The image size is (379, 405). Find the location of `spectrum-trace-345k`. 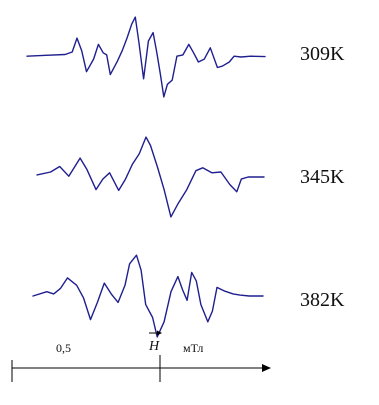

spectrum-trace-345k is located at coordinates (150, 177).